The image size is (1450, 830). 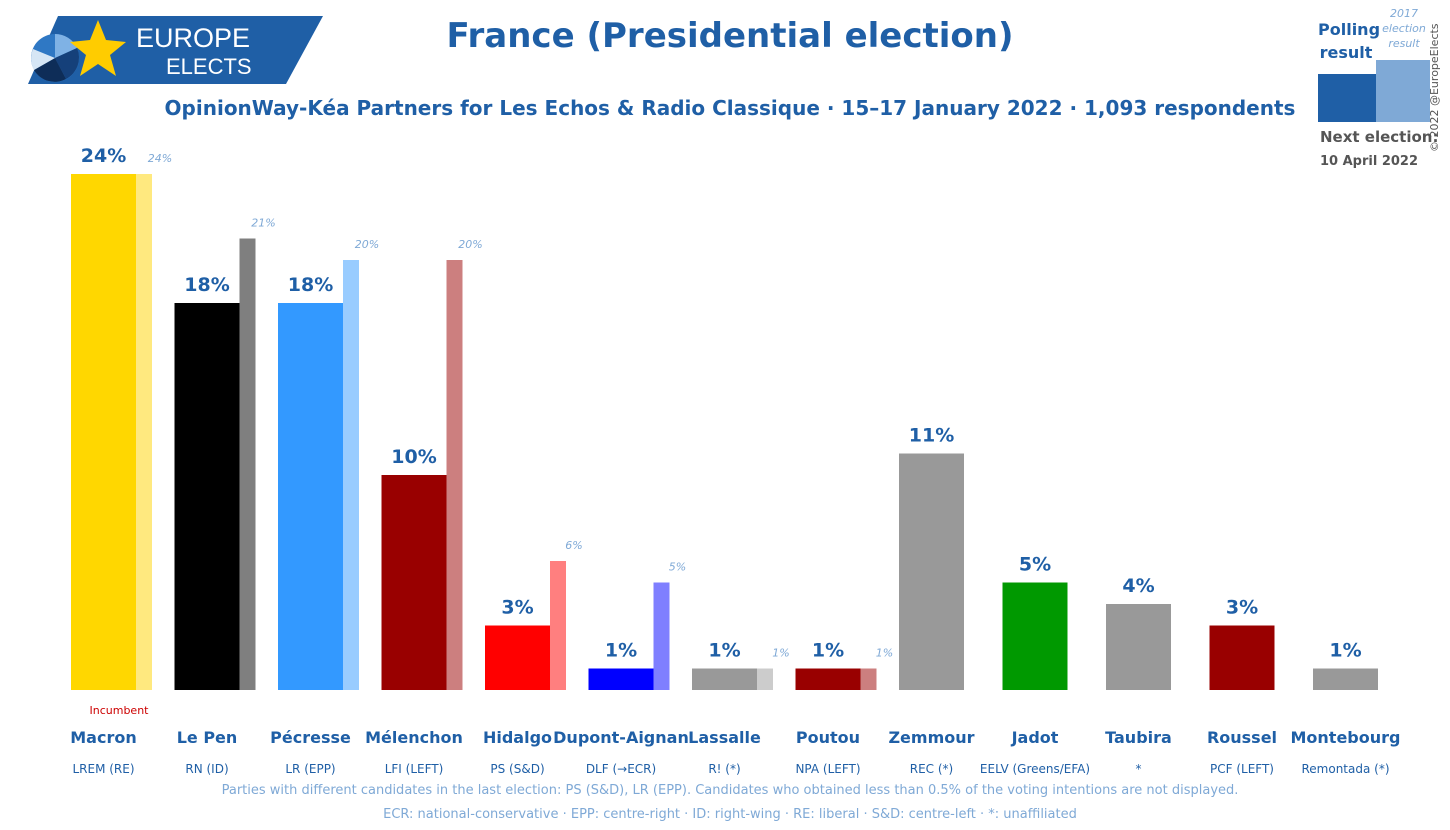 What do you see at coordinates (517, 769) in the screenshot?
I see `candidate-party: PS (S&D)` at bounding box center [517, 769].